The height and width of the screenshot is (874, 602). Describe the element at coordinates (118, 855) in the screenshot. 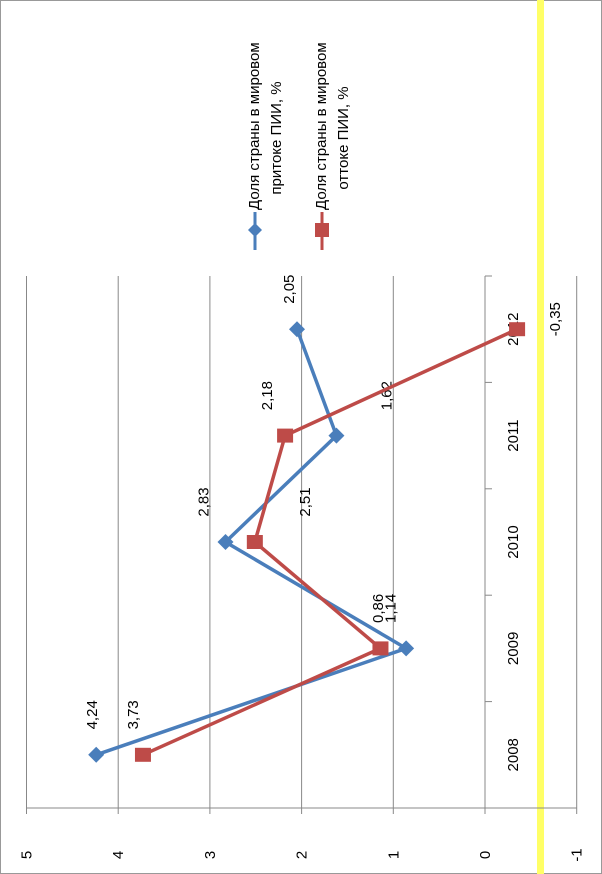

I see `value-tick-label: 4` at that location.